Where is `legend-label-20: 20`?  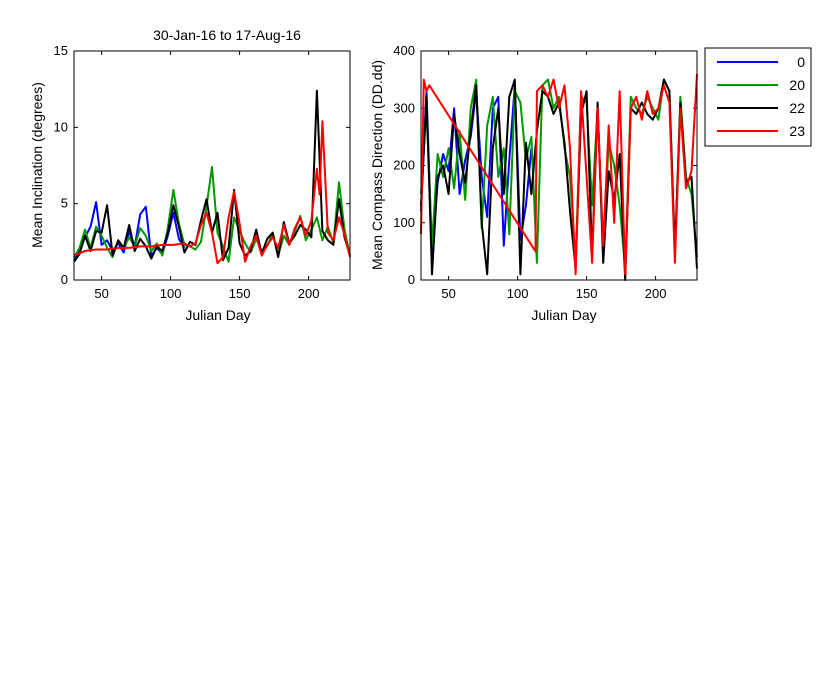
legend-label-20: 20 is located at coordinates (797, 85).